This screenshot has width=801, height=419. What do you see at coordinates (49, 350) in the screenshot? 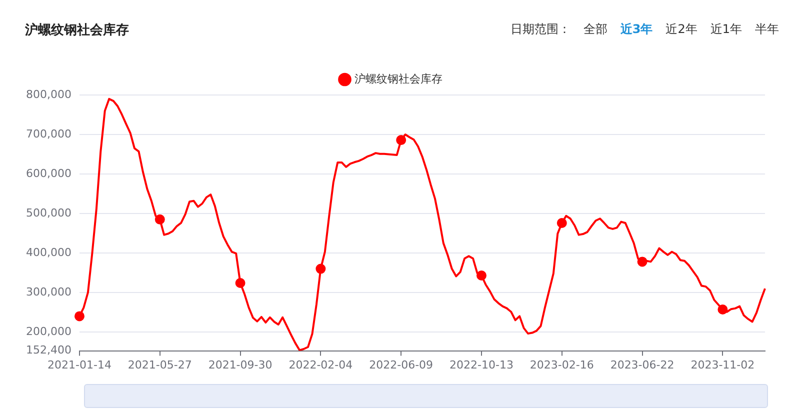
I see `y-tick-label: 152,400` at bounding box center [49, 350].